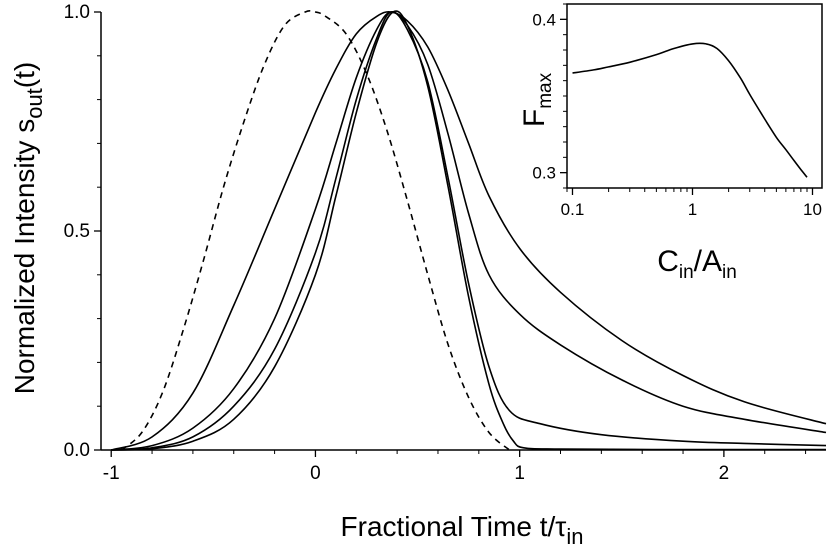 The width and height of the screenshot is (830, 549). Describe the element at coordinates (111, 473) in the screenshot. I see `main-x-tick-label: -1` at that location.